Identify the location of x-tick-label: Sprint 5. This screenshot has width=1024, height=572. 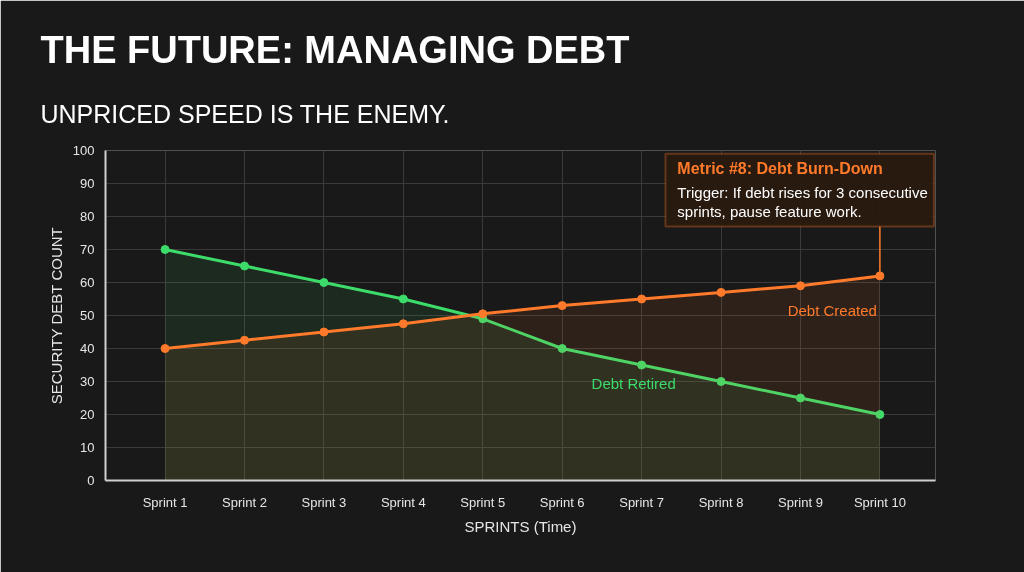
(483, 502).